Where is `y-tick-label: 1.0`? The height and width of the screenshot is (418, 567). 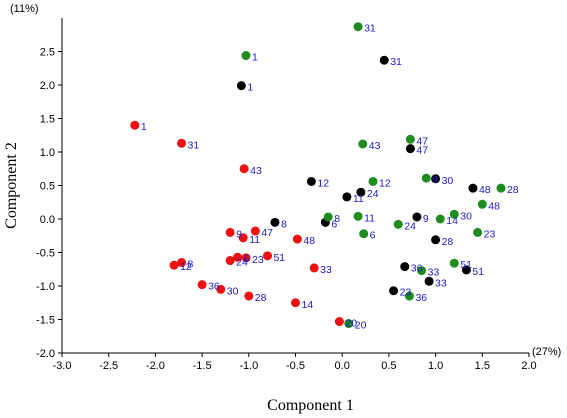 y-tick-label: 1.0 is located at coordinates (47, 153).